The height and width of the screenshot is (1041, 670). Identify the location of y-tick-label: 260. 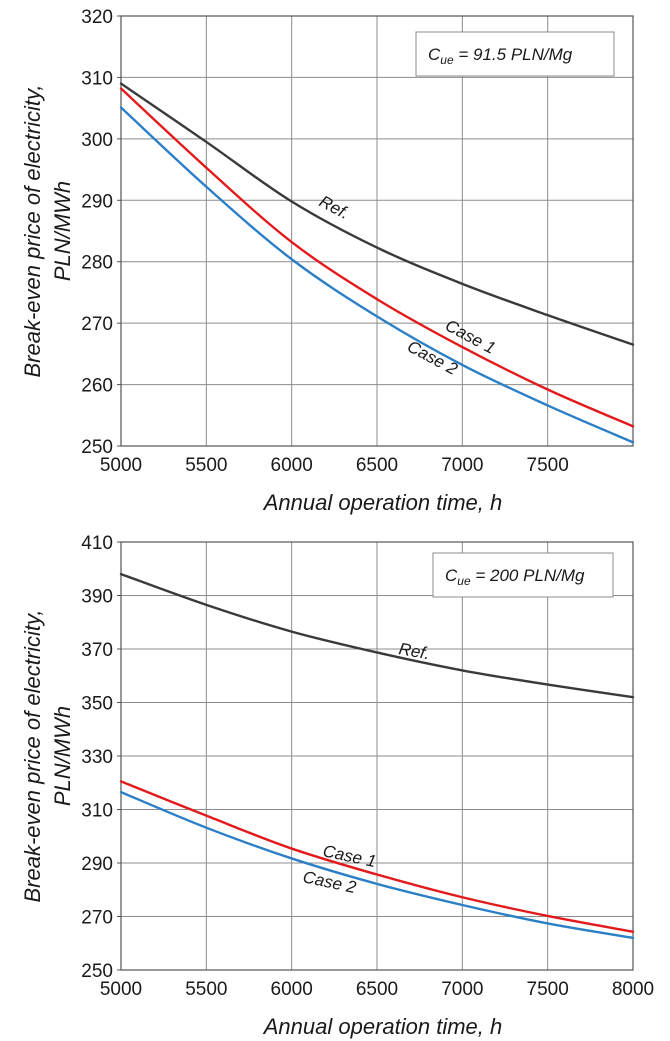
(97, 386).